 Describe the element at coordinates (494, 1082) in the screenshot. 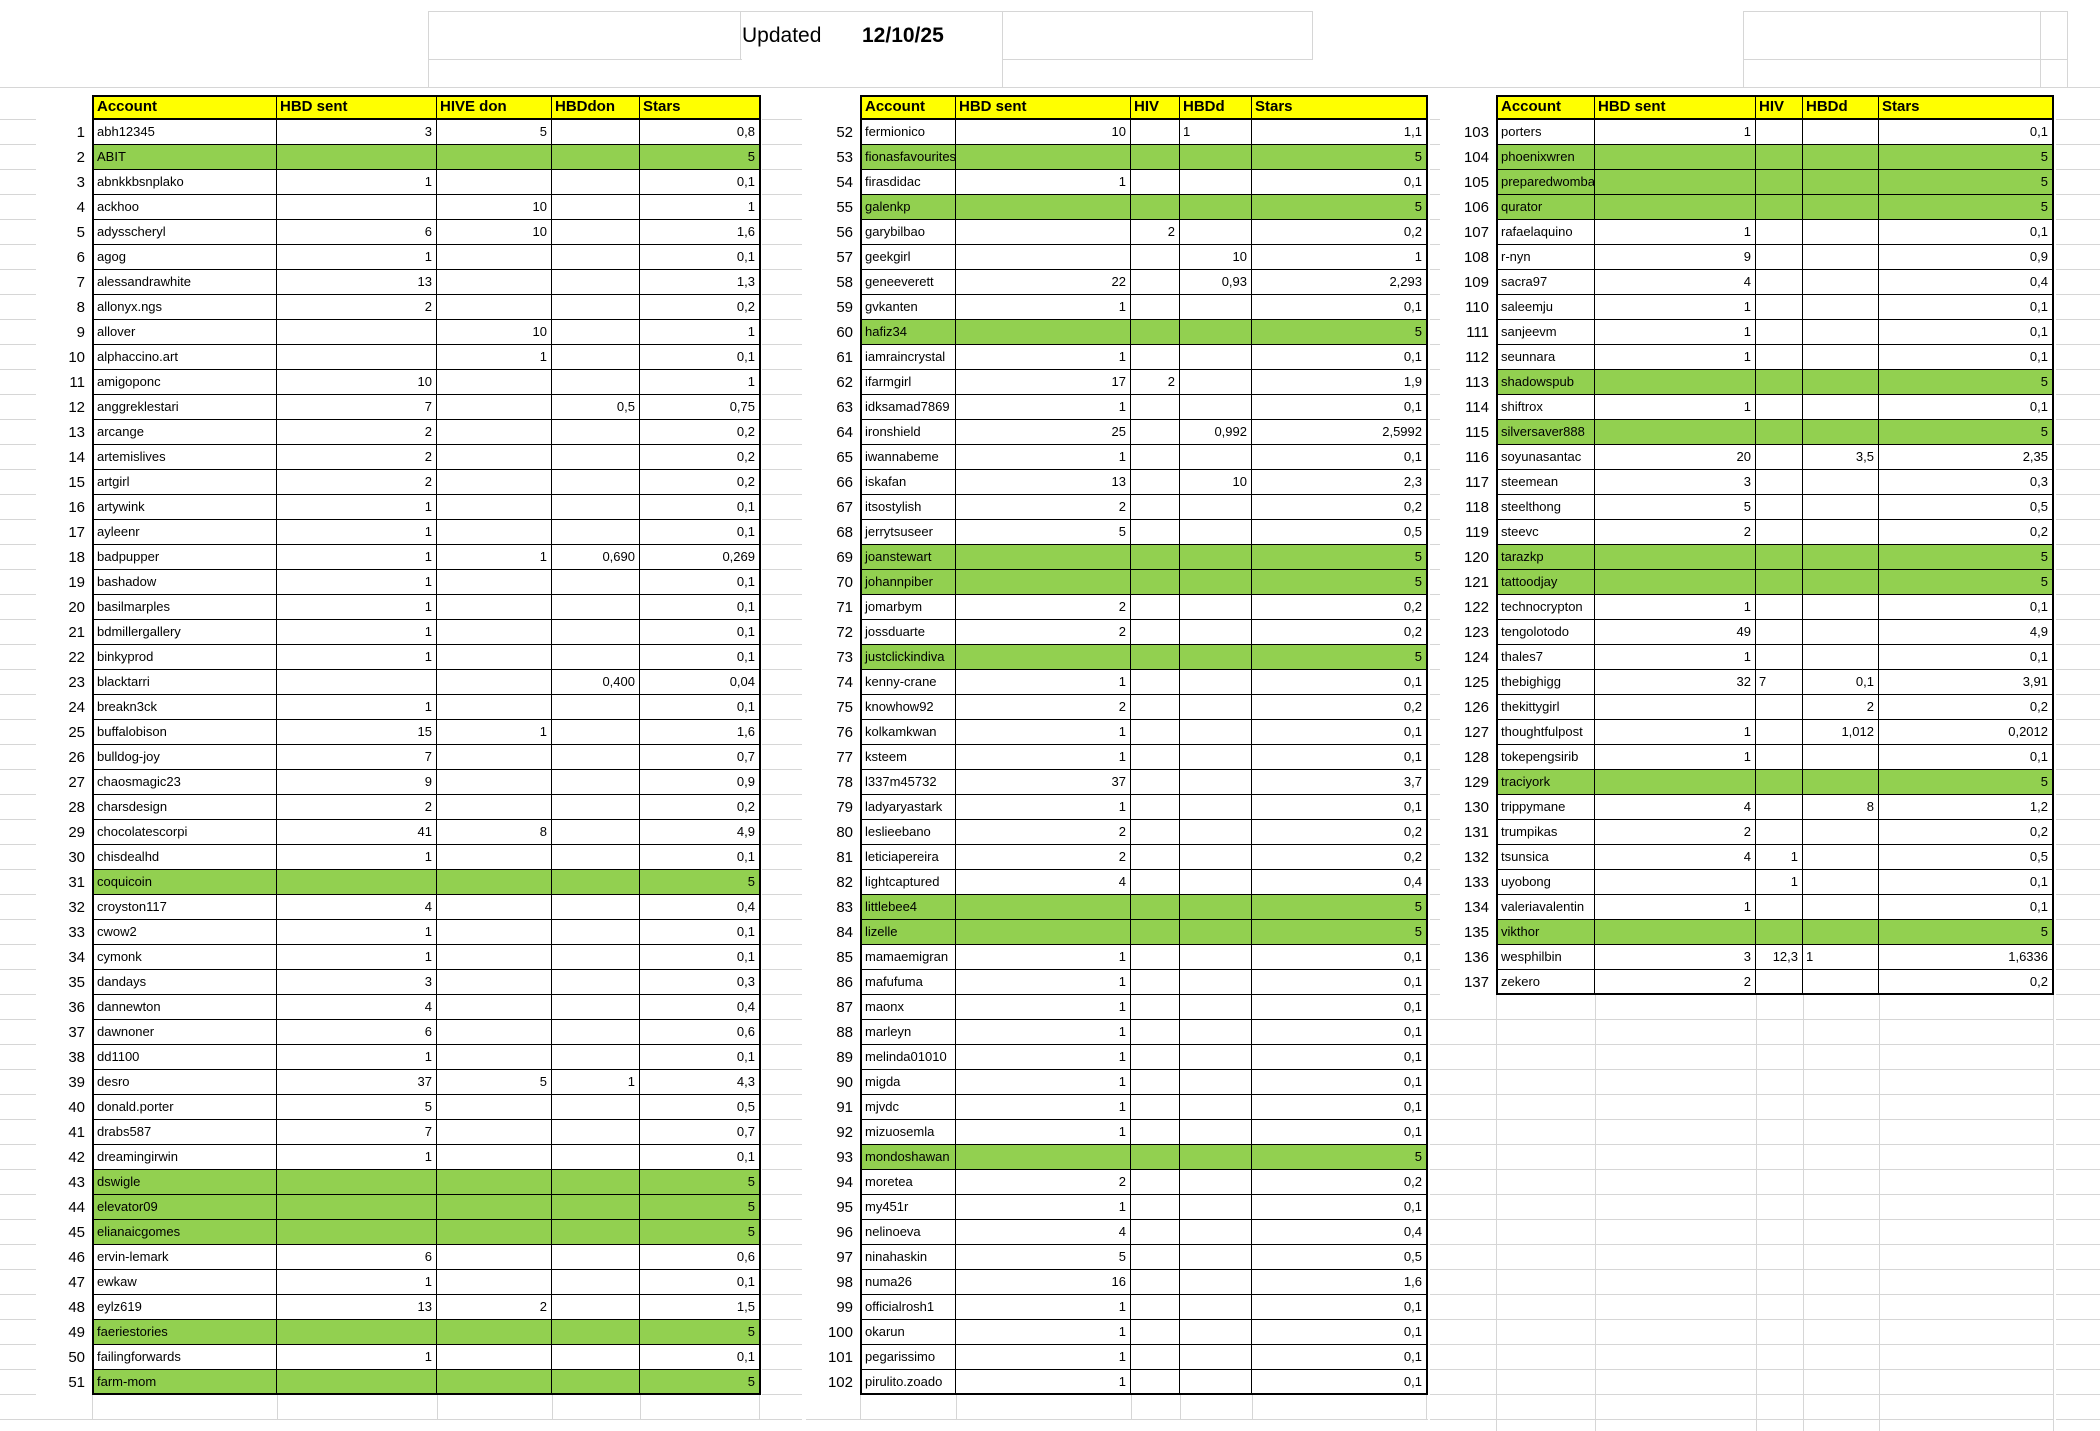

I see `hive-cell: 5` at that location.